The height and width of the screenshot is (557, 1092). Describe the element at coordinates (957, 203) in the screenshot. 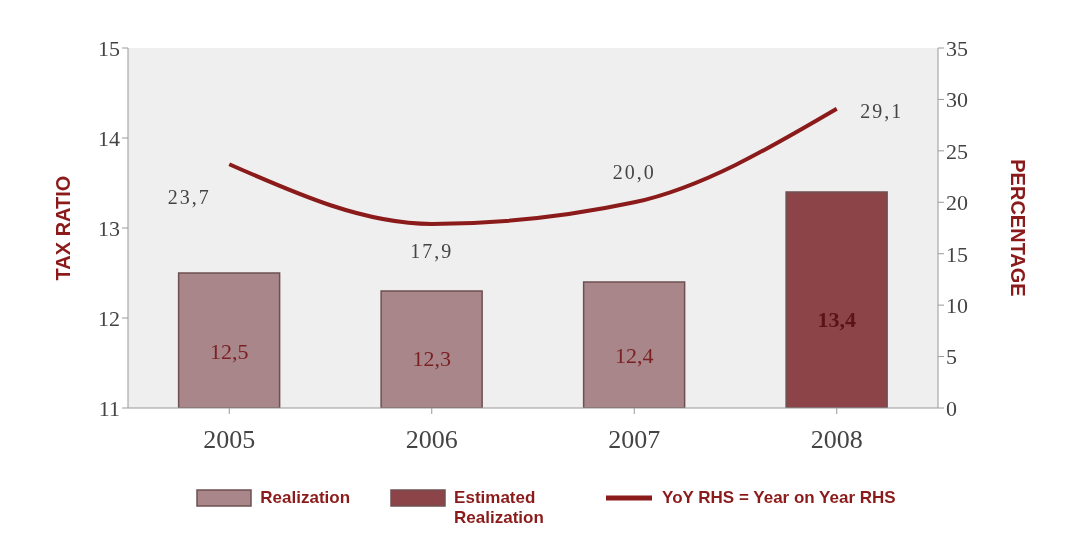

I see `y2-tick-label: 20` at that location.